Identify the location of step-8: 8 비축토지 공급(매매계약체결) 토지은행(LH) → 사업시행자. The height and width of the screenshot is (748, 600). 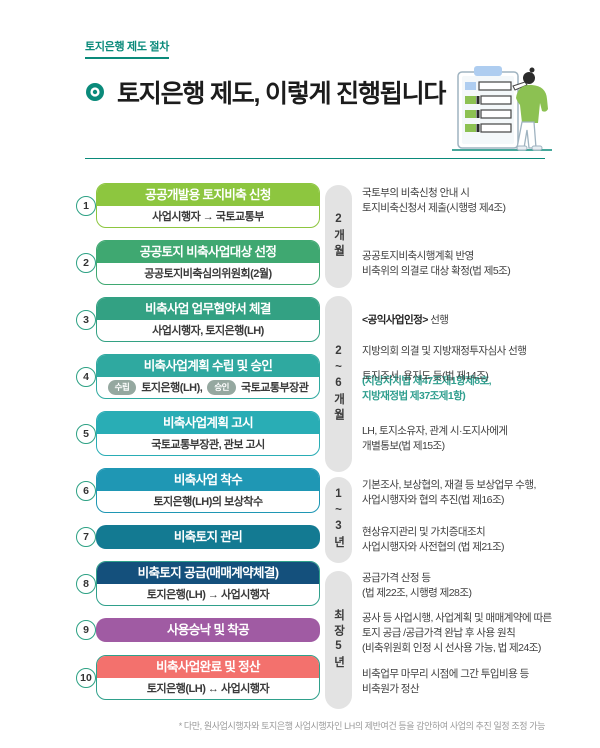
(198, 583).